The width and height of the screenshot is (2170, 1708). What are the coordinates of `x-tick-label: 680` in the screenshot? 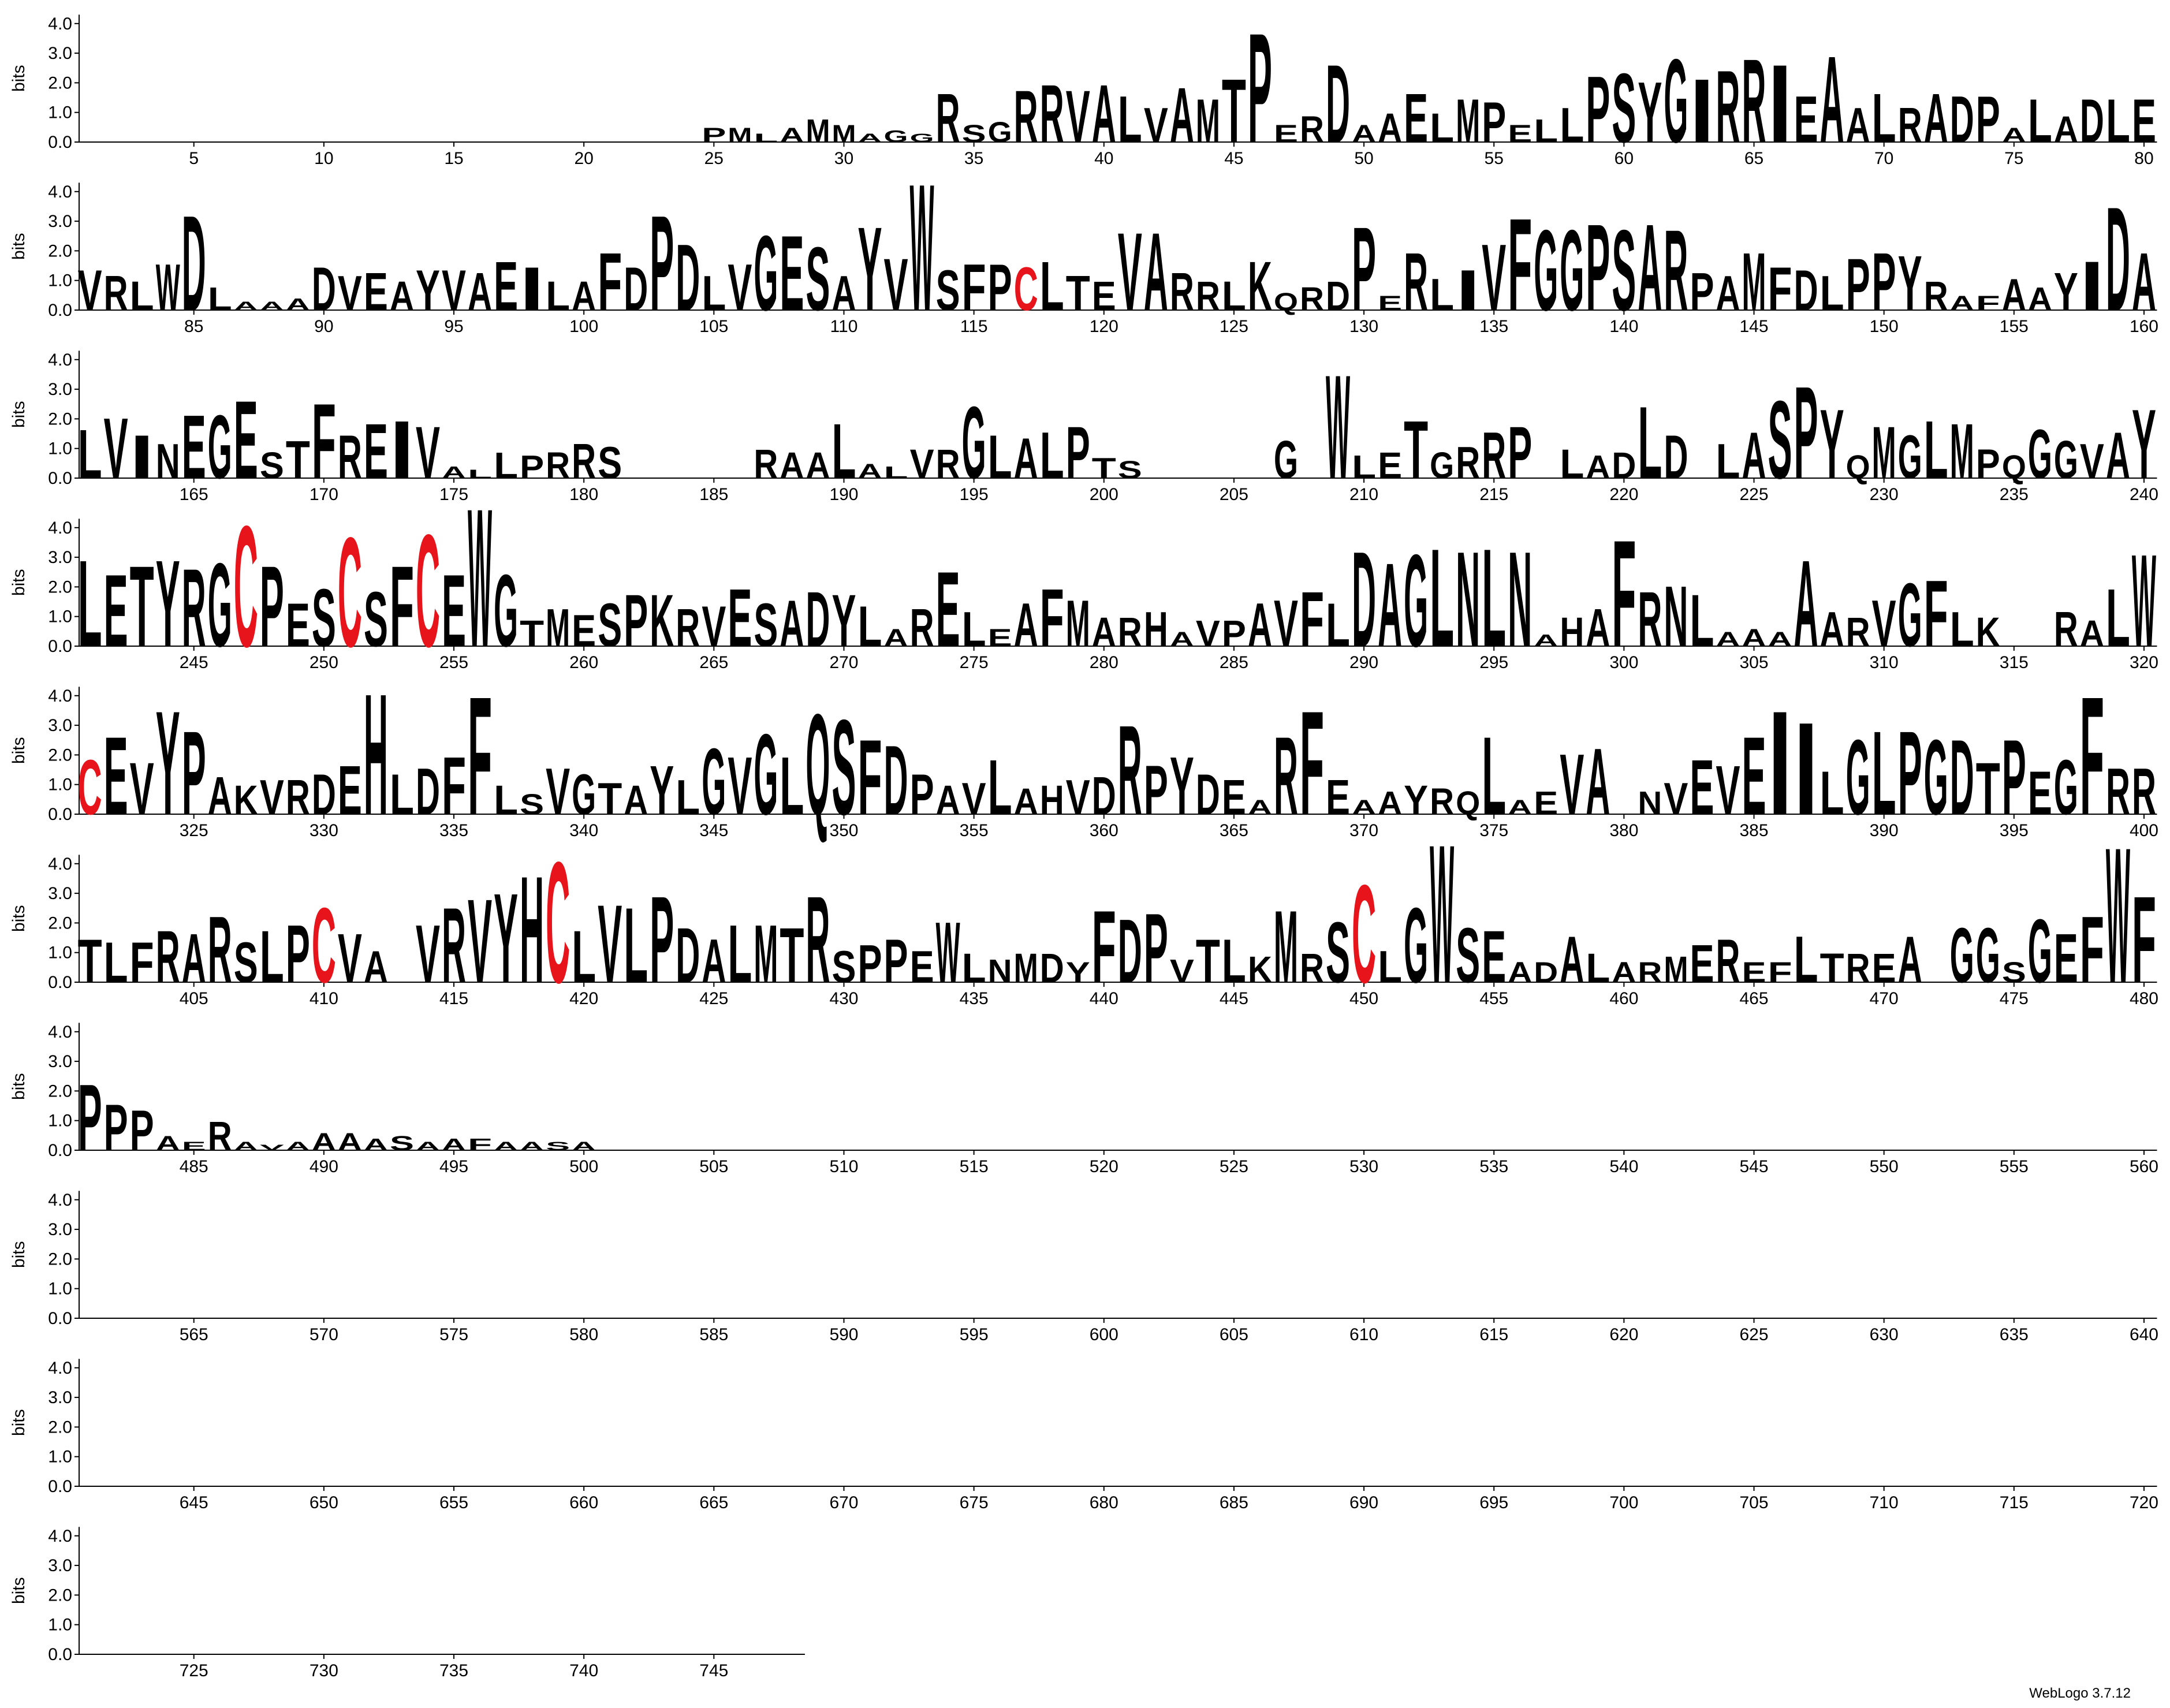 It's located at (1104, 1502).